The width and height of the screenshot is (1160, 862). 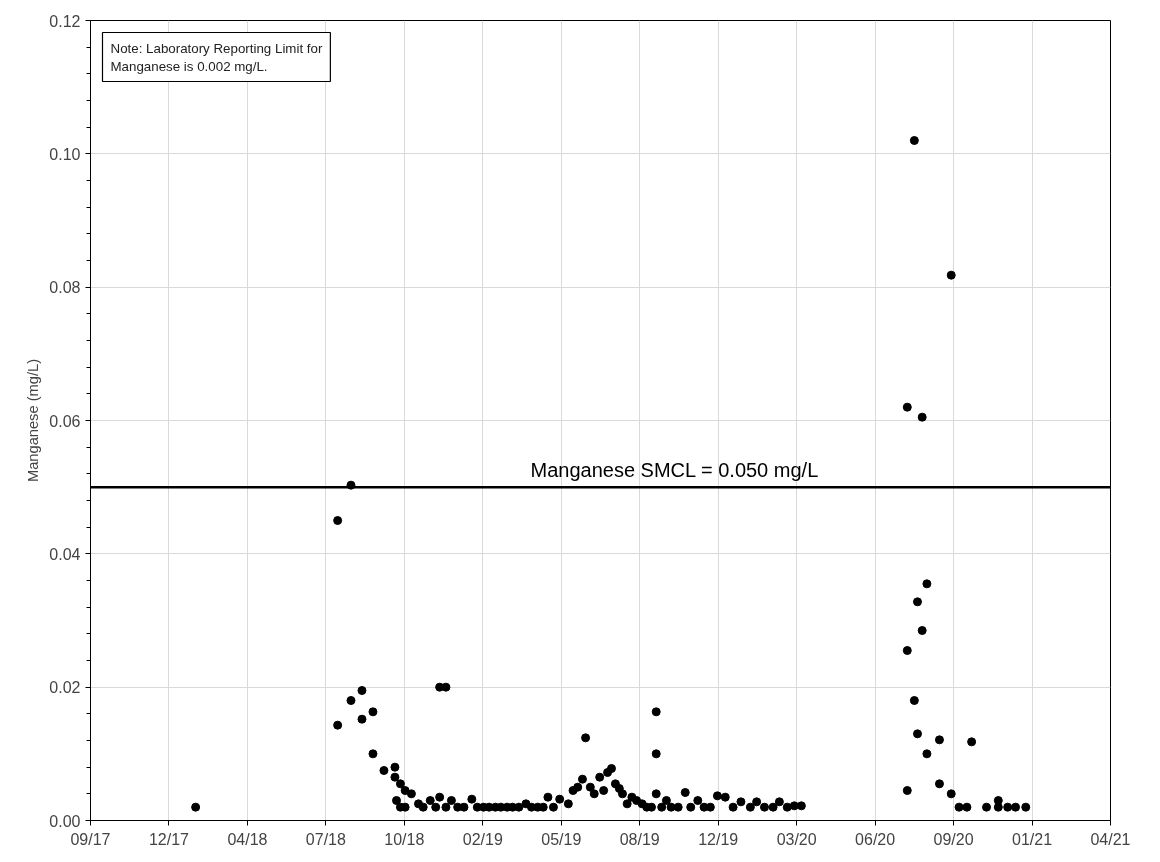 What do you see at coordinates (1110, 839) in the screenshot?
I see `x-tick-label: 04/21` at bounding box center [1110, 839].